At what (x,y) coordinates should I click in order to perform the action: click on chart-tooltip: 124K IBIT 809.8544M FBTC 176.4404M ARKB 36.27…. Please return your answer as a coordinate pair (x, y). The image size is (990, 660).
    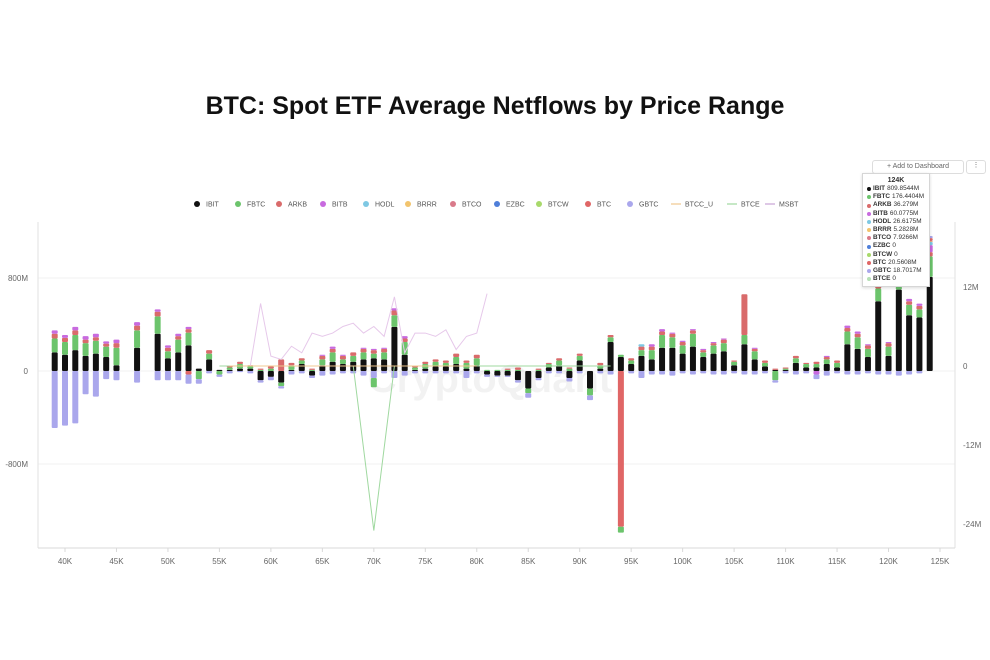
    Looking at the image, I should click on (896, 230).